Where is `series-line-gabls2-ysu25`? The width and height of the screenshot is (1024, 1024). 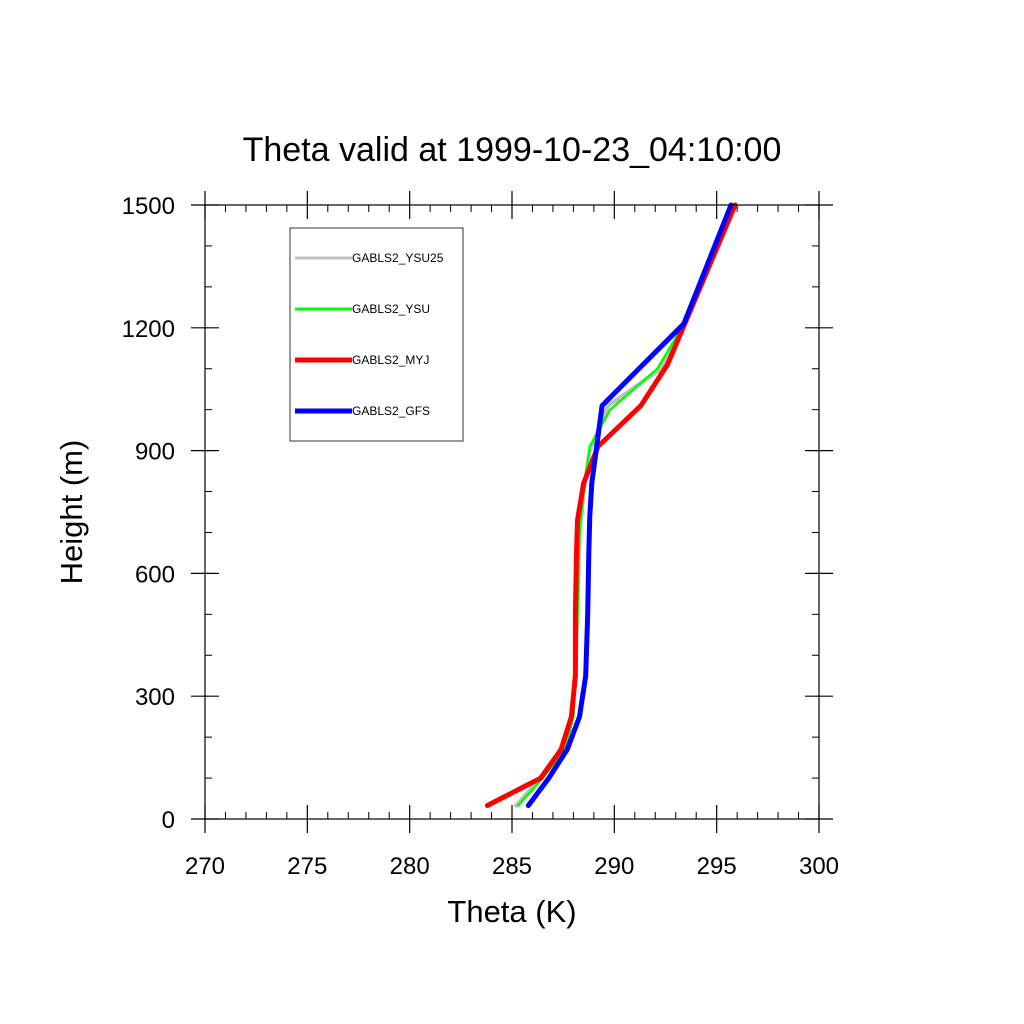 series-line-gabls2-ysu25 is located at coordinates (626, 505).